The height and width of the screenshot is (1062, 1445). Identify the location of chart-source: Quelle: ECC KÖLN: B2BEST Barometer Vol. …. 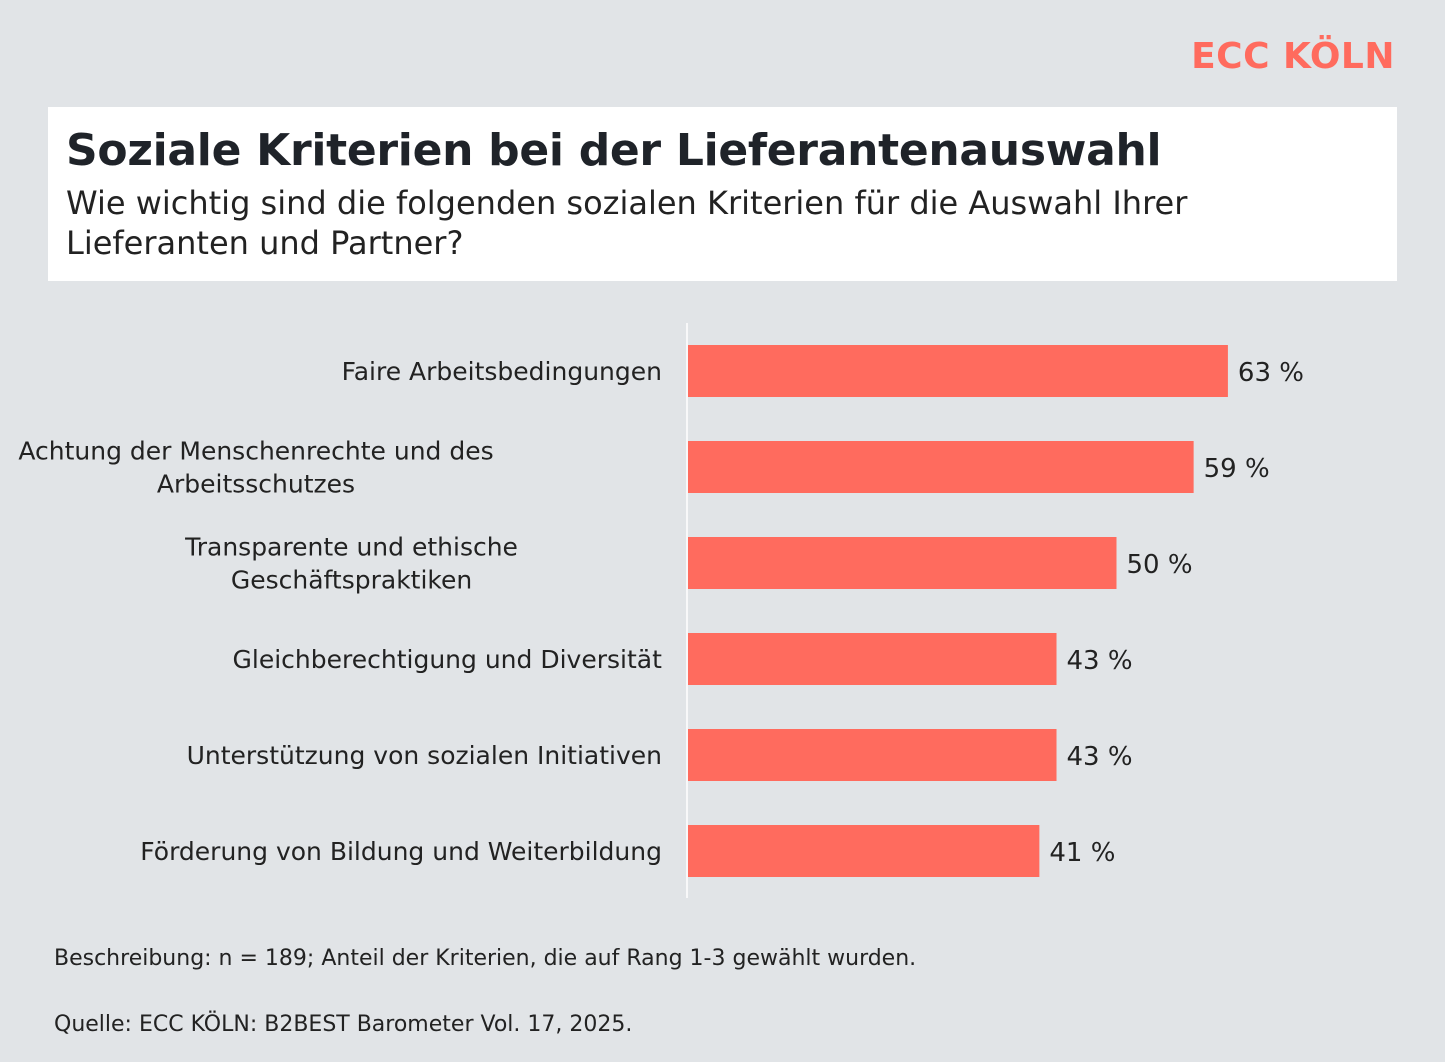
(343, 1024).